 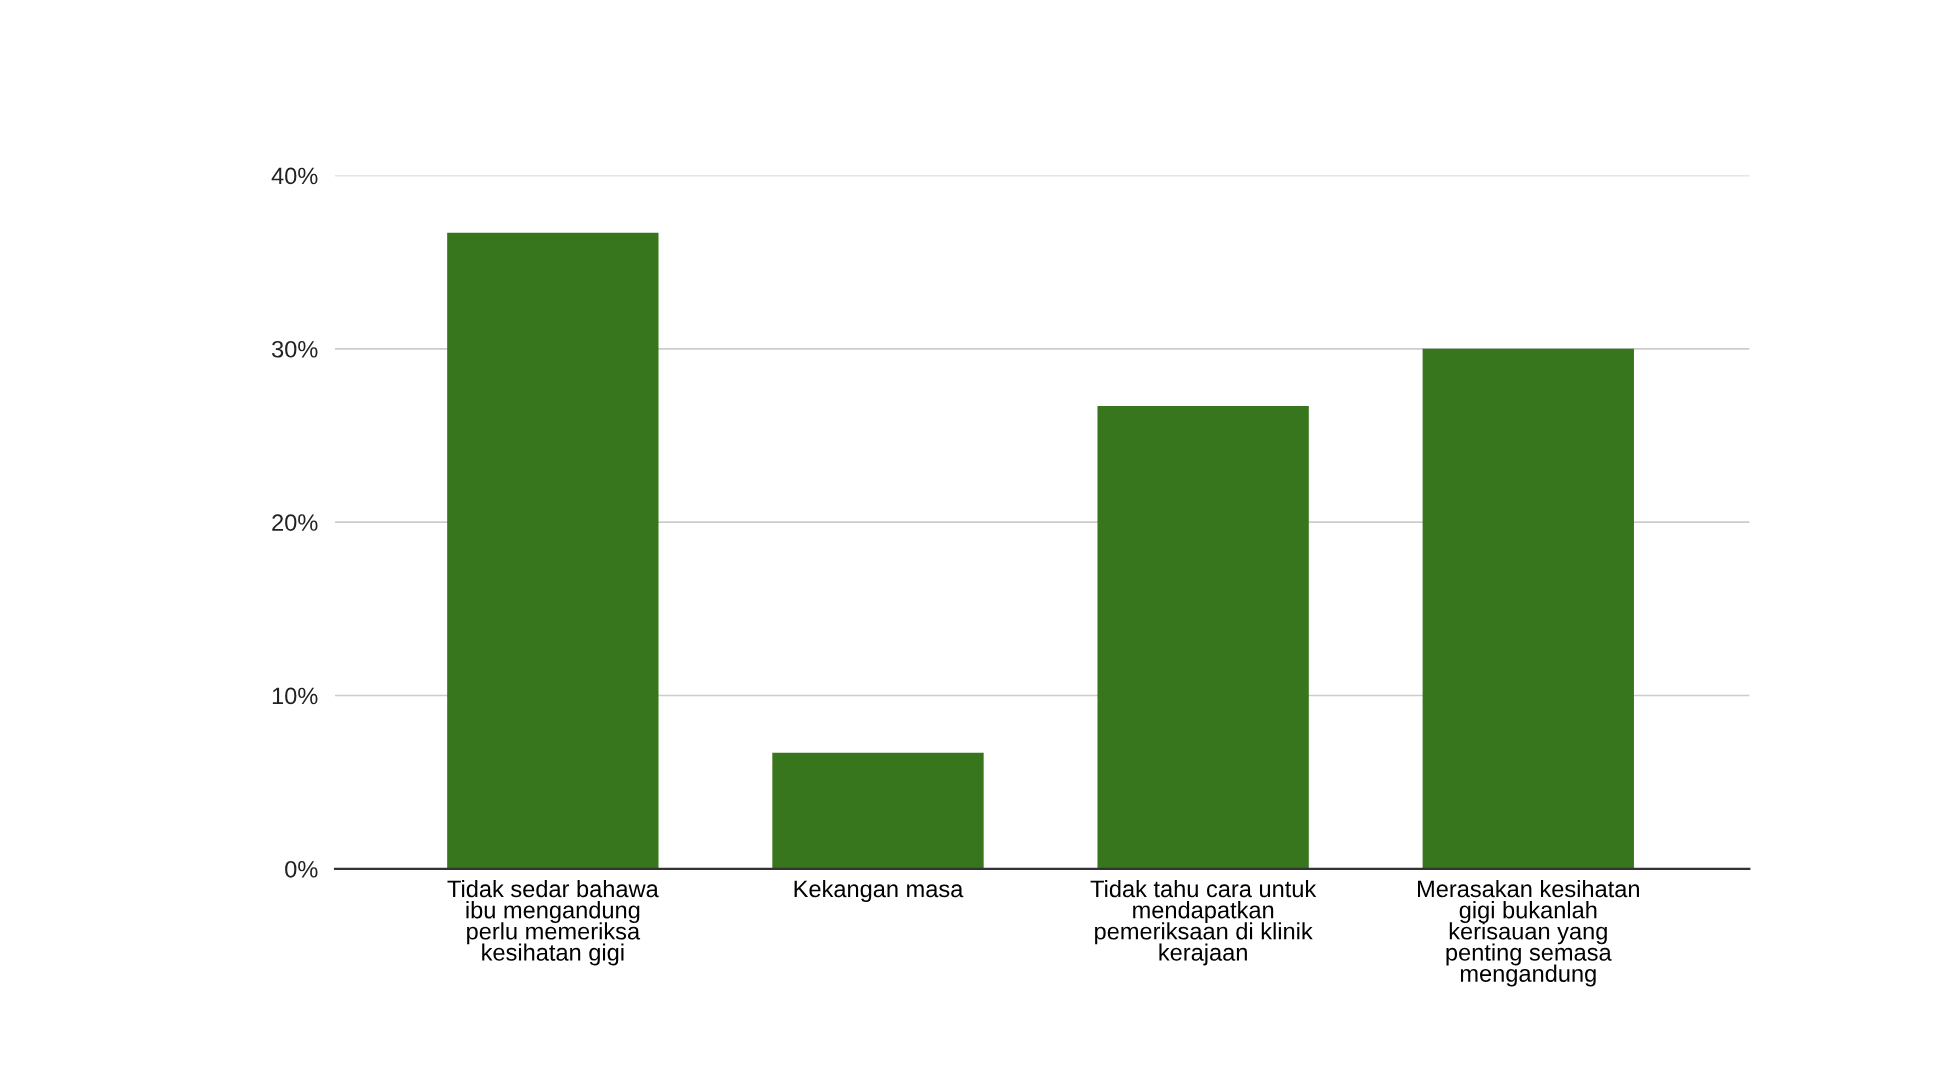 What do you see at coordinates (294, 349) in the screenshot?
I see `y-tick-label: 30%` at bounding box center [294, 349].